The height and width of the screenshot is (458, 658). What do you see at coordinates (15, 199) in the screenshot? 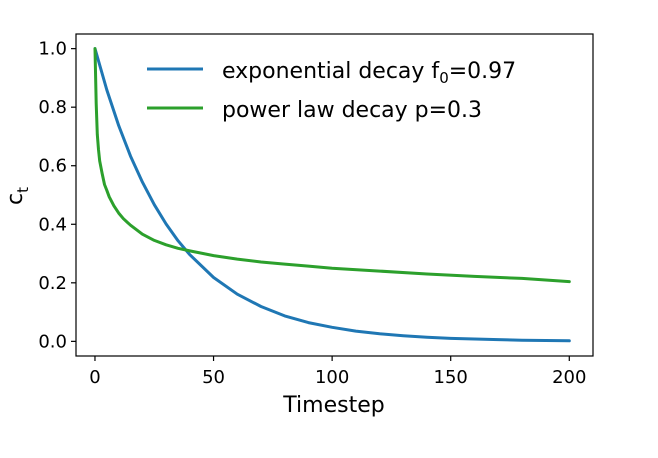
I see `y-axis-label-main: c` at bounding box center [15, 199].